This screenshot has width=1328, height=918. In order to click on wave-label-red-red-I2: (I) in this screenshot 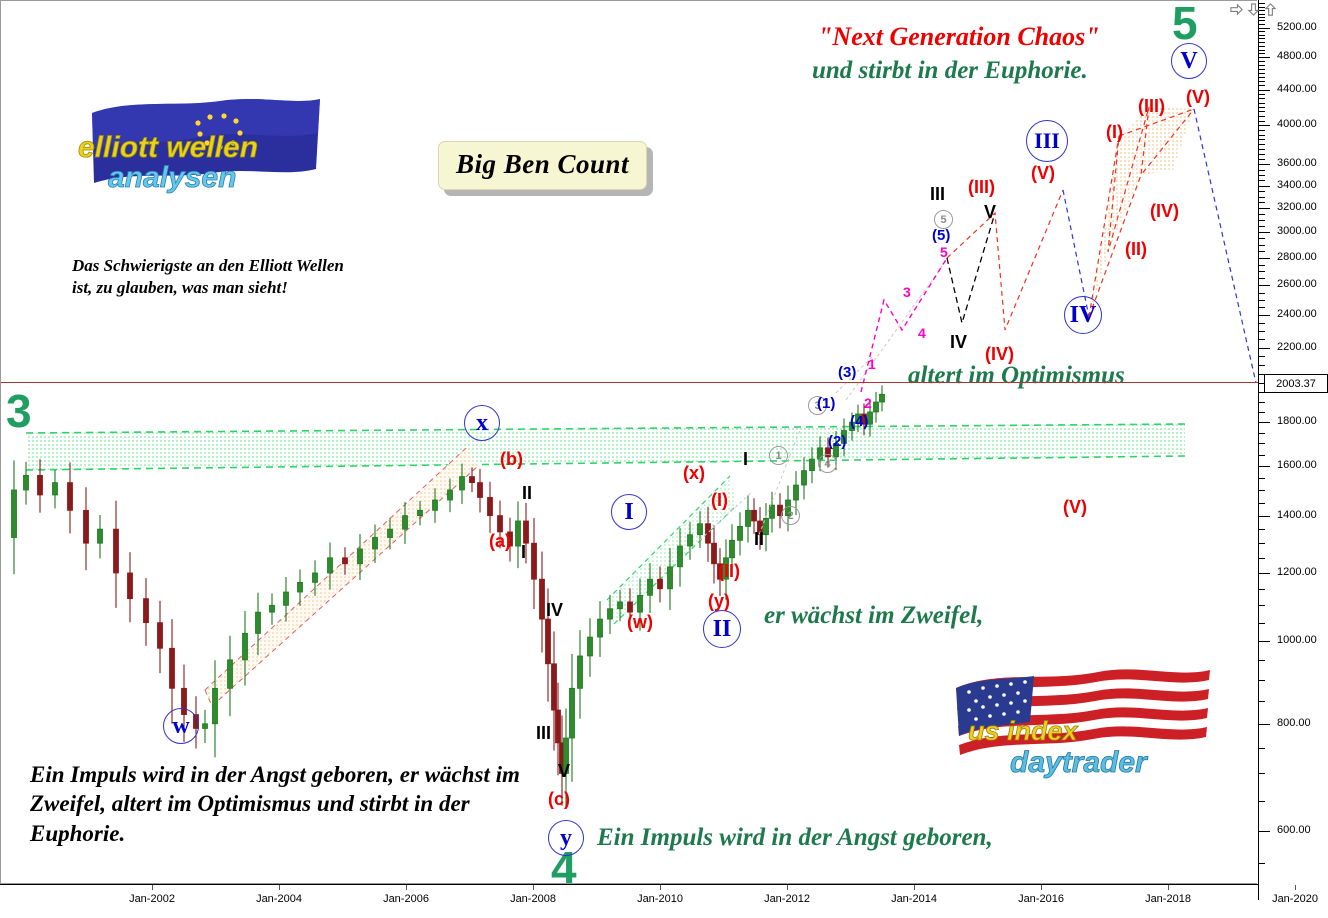, I will do `click(1114, 132)`.